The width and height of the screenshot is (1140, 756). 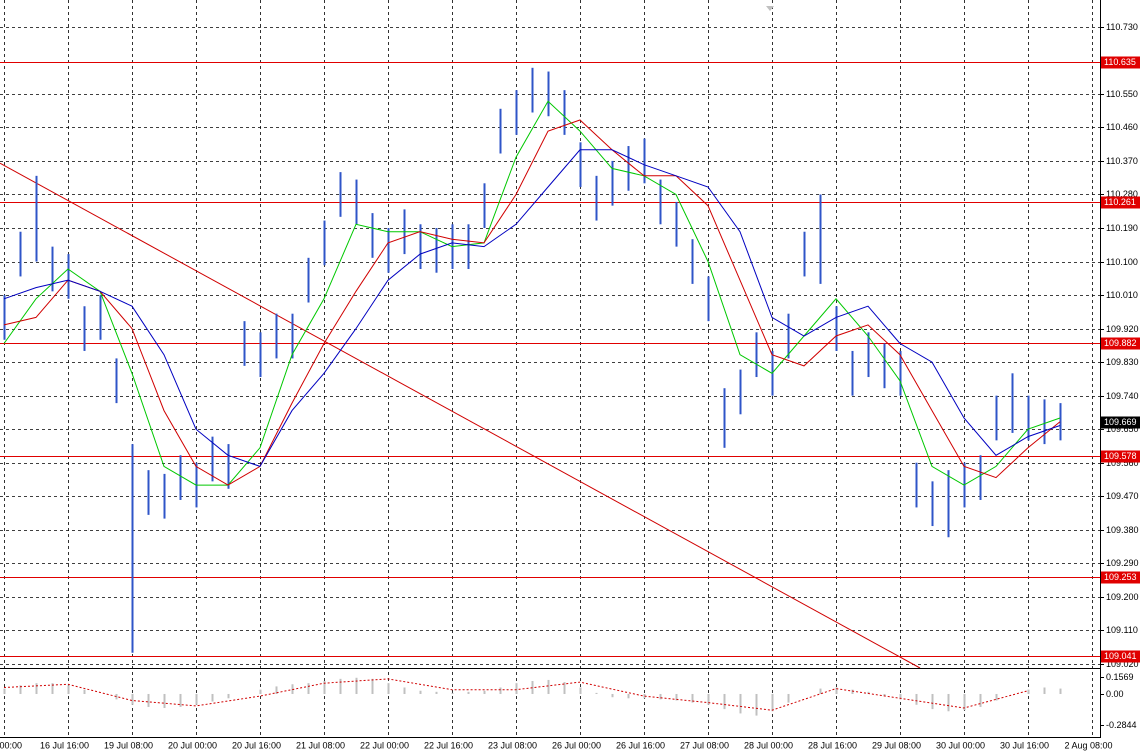 What do you see at coordinates (640, 745) in the screenshot?
I see `x-tick-label: 26 Jul 16:00` at bounding box center [640, 745].